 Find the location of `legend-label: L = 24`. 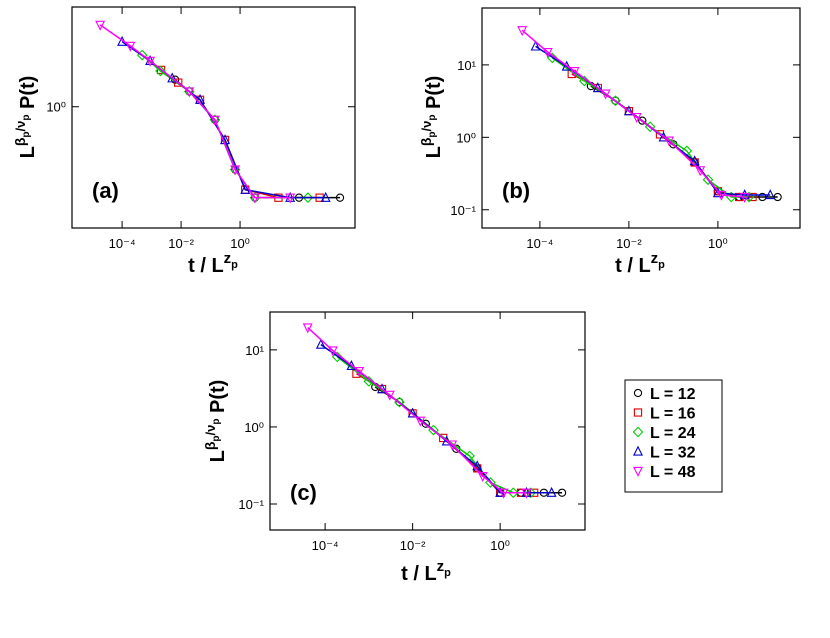

legend-label: L = 24 is located at coordinates (673, 433).